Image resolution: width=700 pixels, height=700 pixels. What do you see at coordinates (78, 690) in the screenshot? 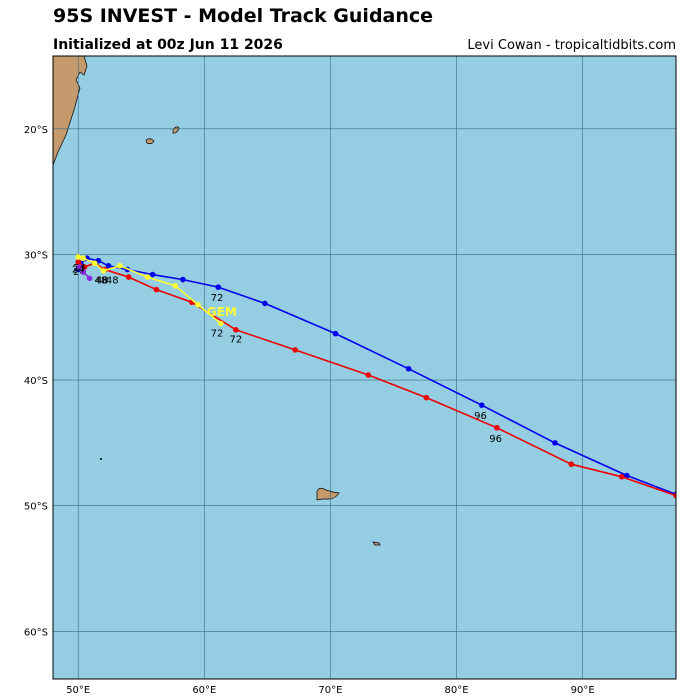
I see `lon-tick-label: 50°E` at bounding box center [78, 690].